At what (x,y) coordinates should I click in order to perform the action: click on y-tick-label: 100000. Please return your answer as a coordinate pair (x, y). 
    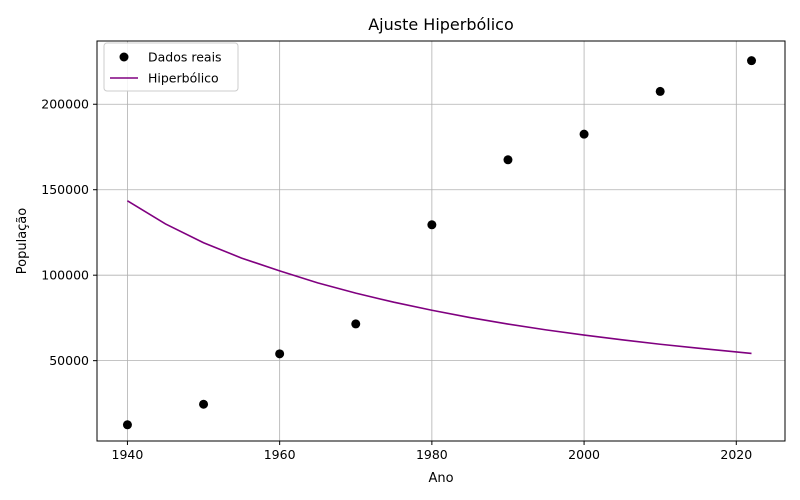
    Looking at the image, I should click on (65, 275).